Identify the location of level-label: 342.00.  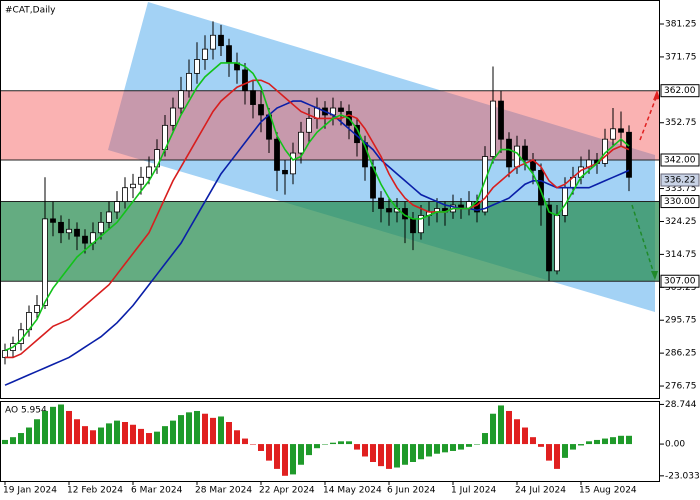
(680, 160).